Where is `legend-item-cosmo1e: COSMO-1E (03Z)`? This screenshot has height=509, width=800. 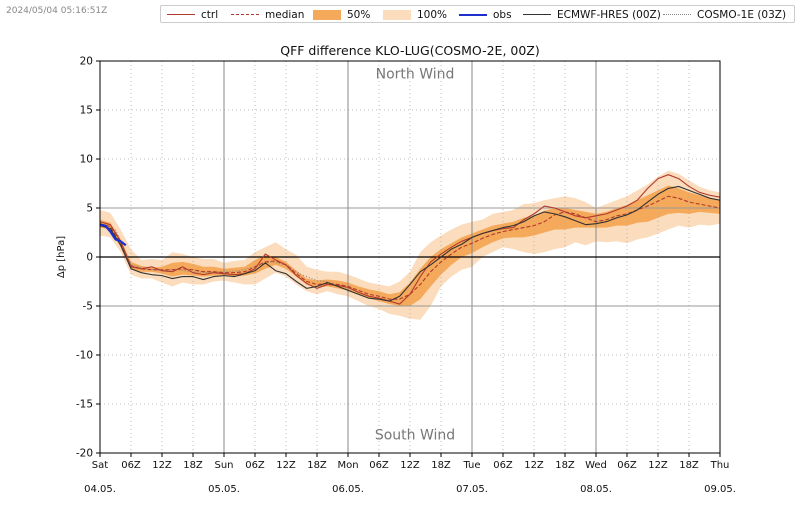
legend-item-cosmo1e: COSMO-1E (03Z) is located at coordinates (724, 15).